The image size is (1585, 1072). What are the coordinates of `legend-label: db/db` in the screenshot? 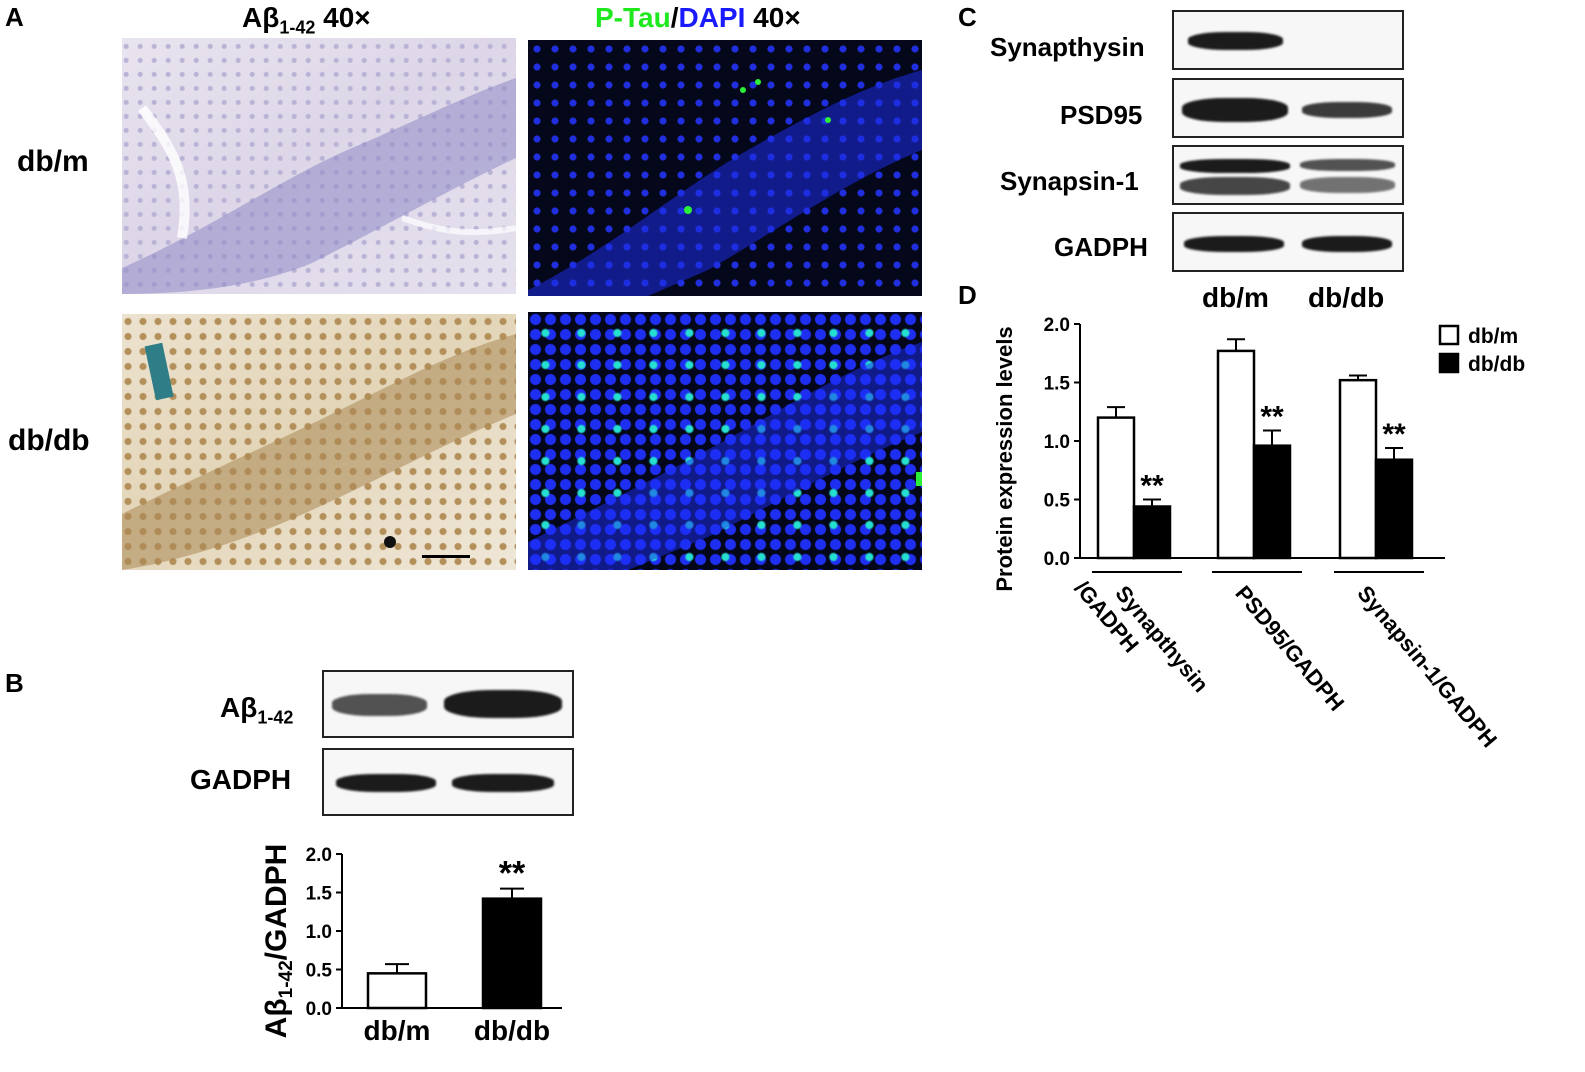 It's located at (1496, 364).